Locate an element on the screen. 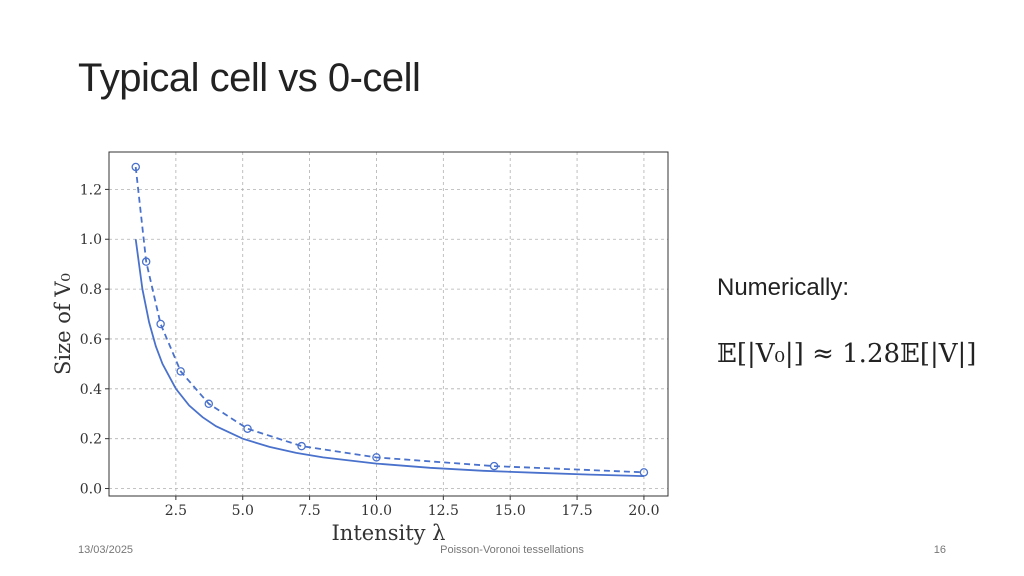  x-tick-label: 2.5 is located at coordinates (176, 511).